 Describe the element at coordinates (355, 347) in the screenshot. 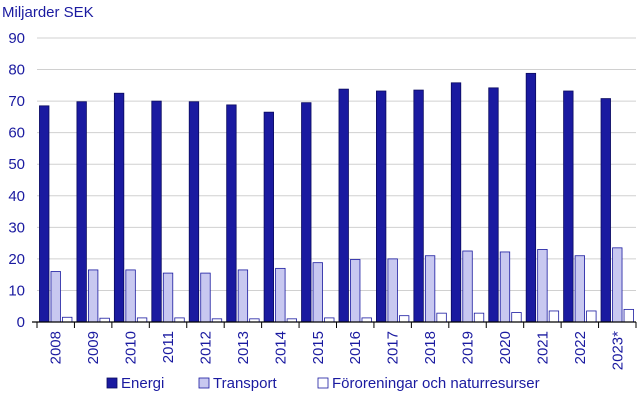

I see `x-tick-2016: 2016` at that location.